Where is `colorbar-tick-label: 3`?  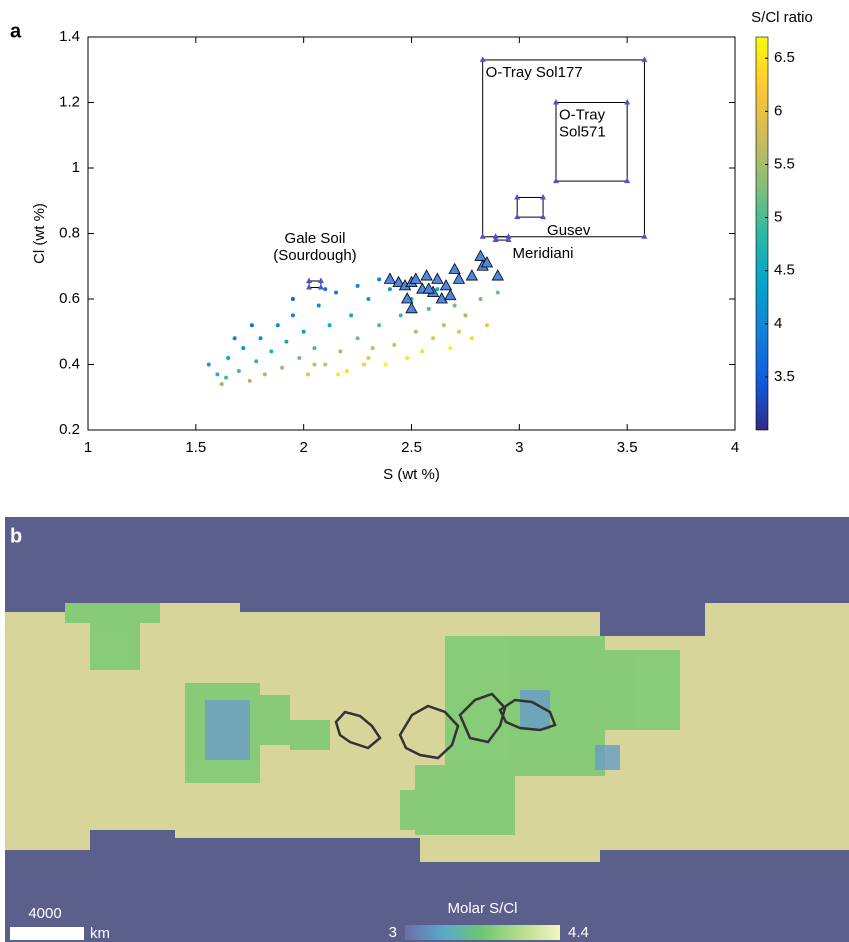
colorbar-tick-label: 3 is located at coordinates (393, 932).